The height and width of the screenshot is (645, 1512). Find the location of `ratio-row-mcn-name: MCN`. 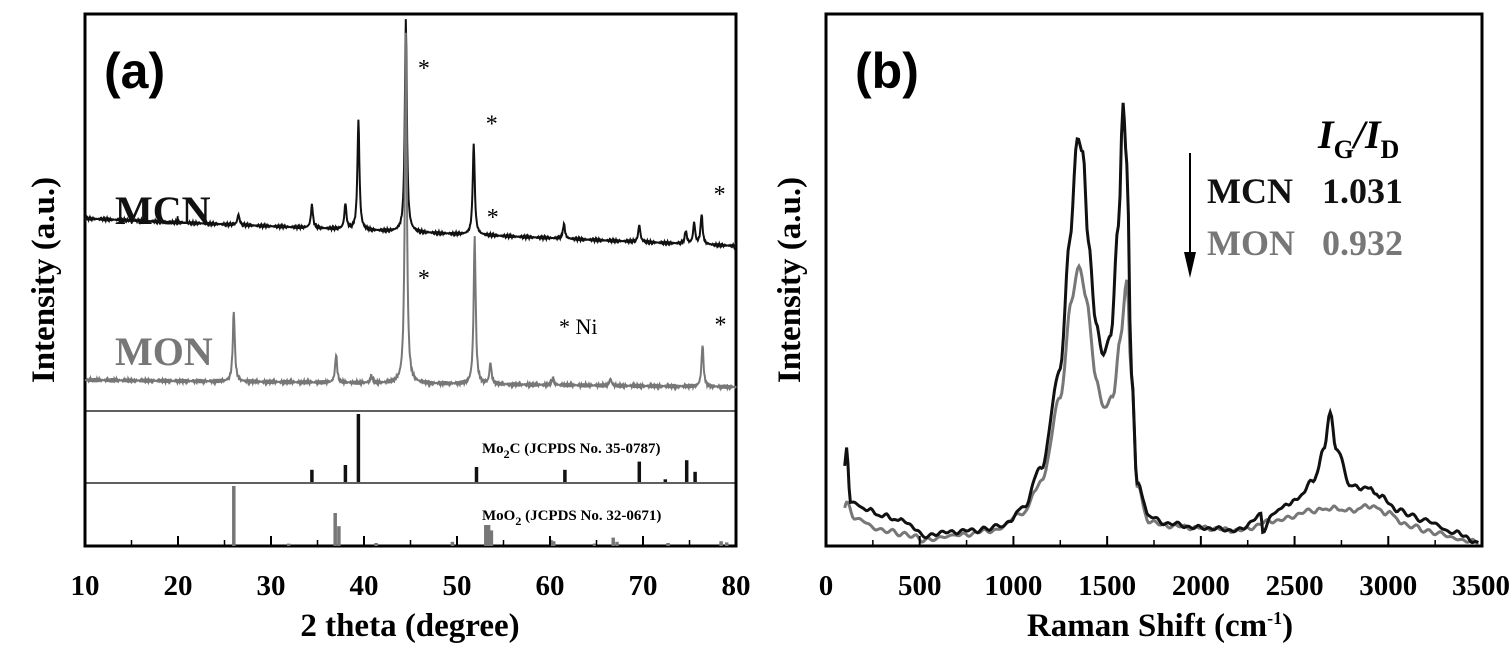

ratio-row-mcn-name: MCN is located at coordinates (1250, 191).